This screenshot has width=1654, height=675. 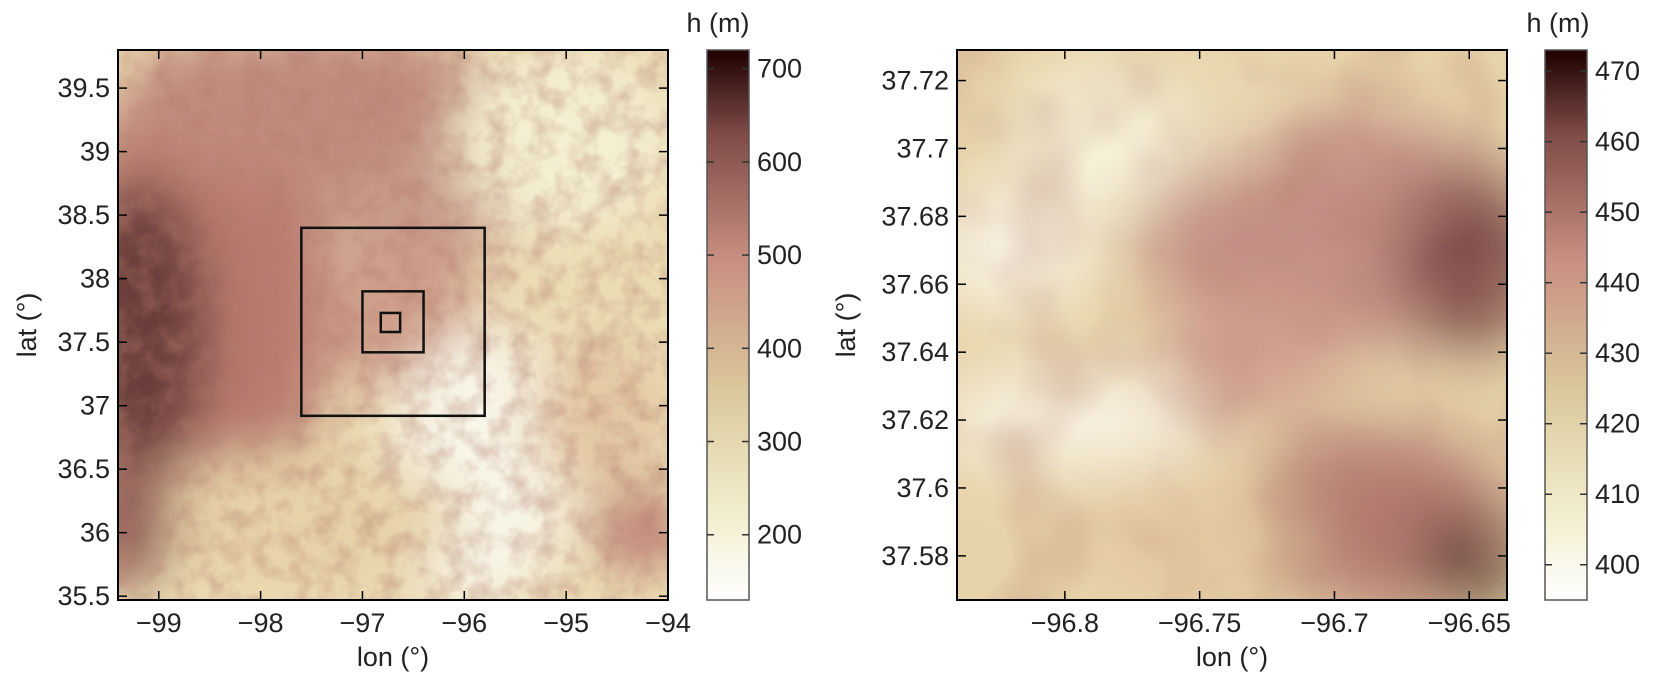 What do you see at coordinates (1566, 325) in the screenshot?
I see `right-colorbar-gradient` at bounding box center [1566, 325].